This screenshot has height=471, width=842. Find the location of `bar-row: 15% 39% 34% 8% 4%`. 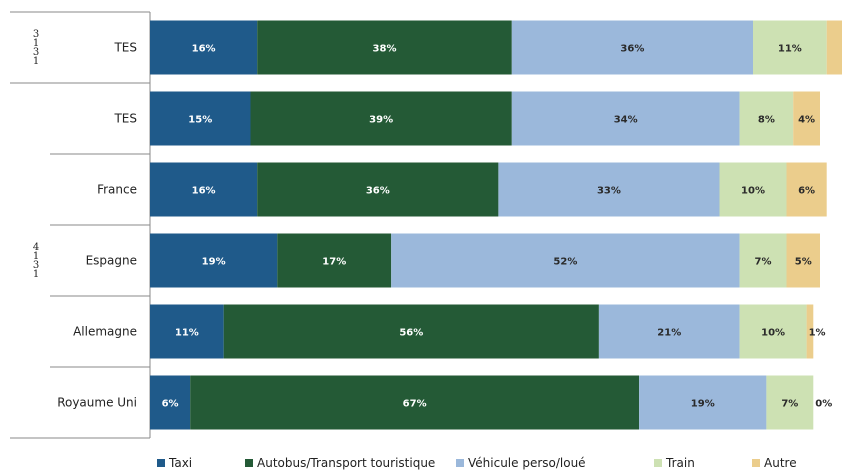

bar-row: 15% 39% 34% 8% 4% is located at coordinates (485, 118).